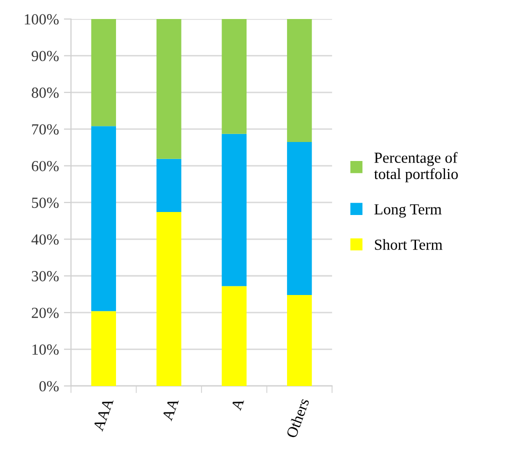 Image resolution: width=507 pixels, height=453 pixels. What do you see at coordinates (298, 418) in the screenshot?
I see `x-tick-label: Others` at bounding box center [298, 418].